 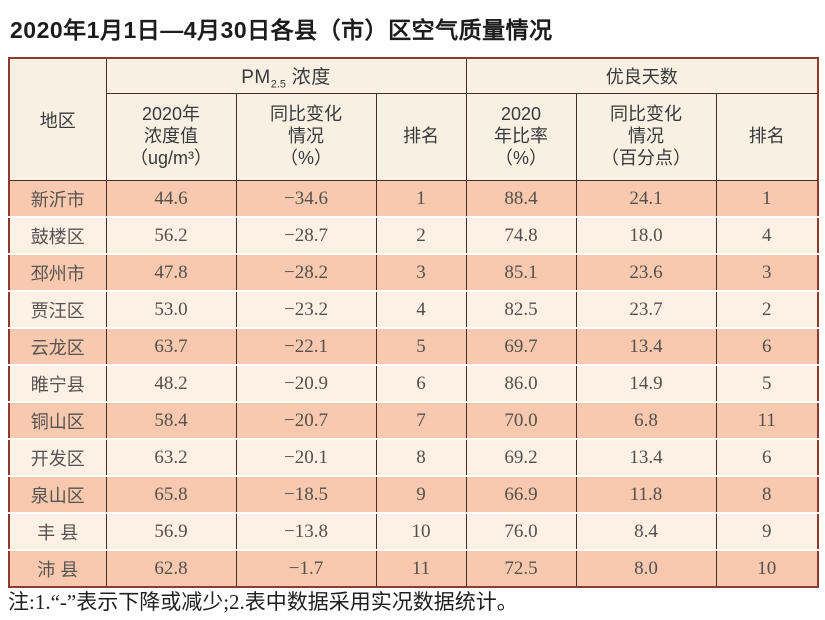 What do you see at coordinates (767, 531) in the screenshot?
I see `days-rank-cell: 9` at bounding box center [767, 531].